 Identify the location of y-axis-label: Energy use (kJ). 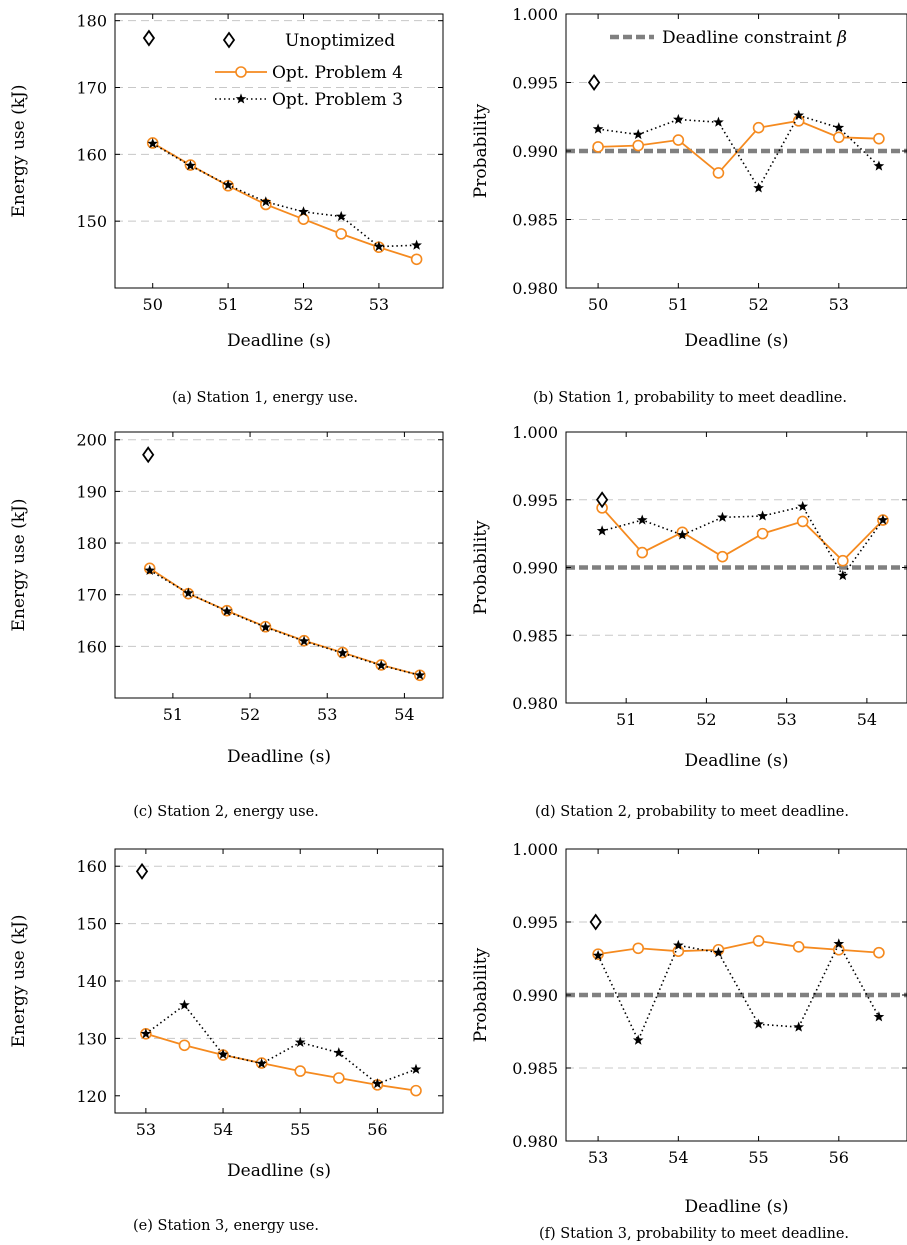
(19, 151).